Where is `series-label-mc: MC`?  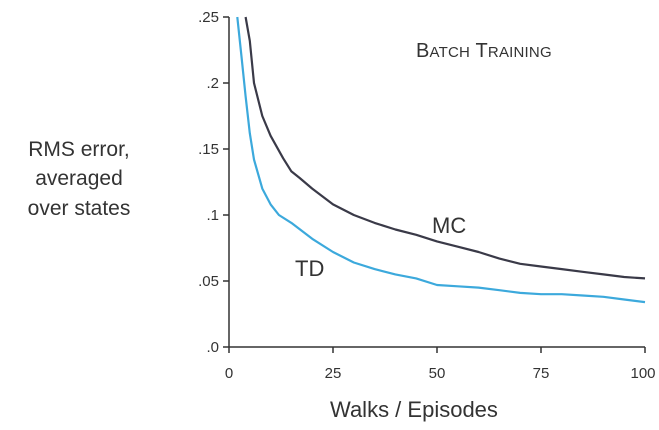
series-label-mc: MC is located at coordinates (449, 225).